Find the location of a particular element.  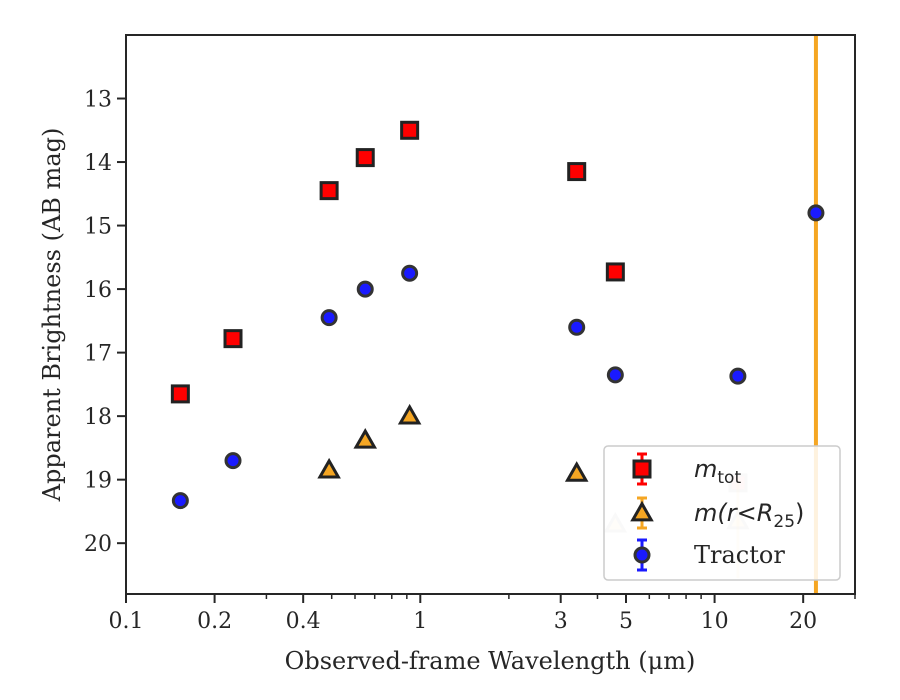

x-tick-label: 0.4 is located at coordinates (303, 621).